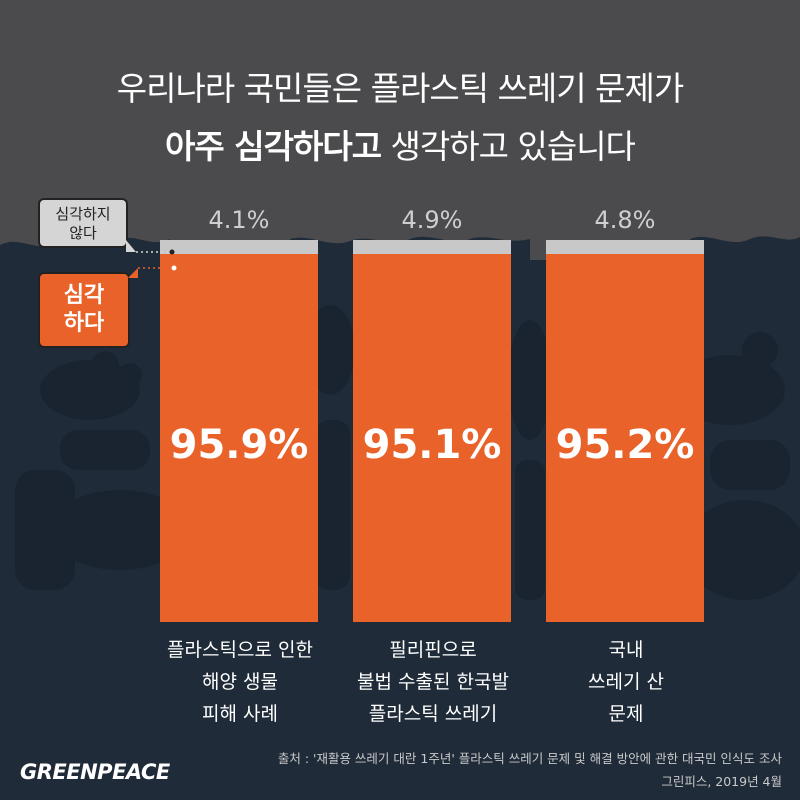 The width and height of the screenshot is (800, 800). What do you see at coordinates (240, 650) in the screenshot?
I see `category-1-line1: 플라스틱으로 인한` at bounding box center [240, 650].